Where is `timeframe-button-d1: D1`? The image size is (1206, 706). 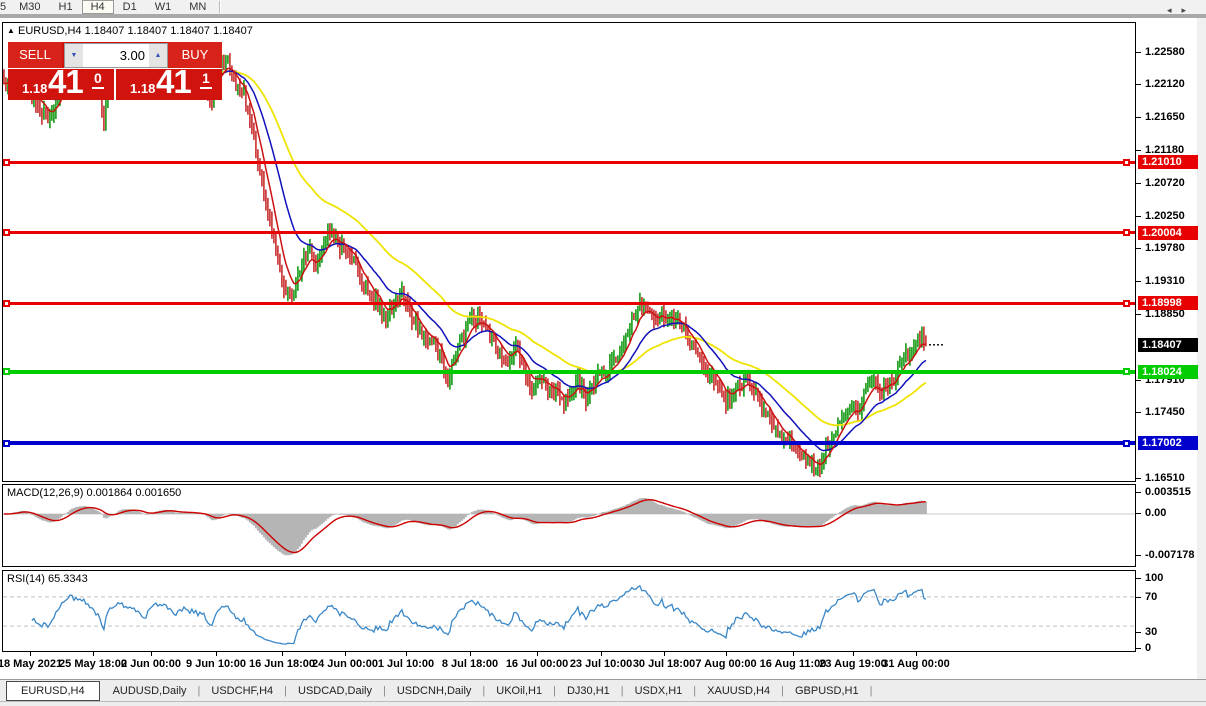
timeframe-button-d1: D1 is located at coordinates (129, 7).